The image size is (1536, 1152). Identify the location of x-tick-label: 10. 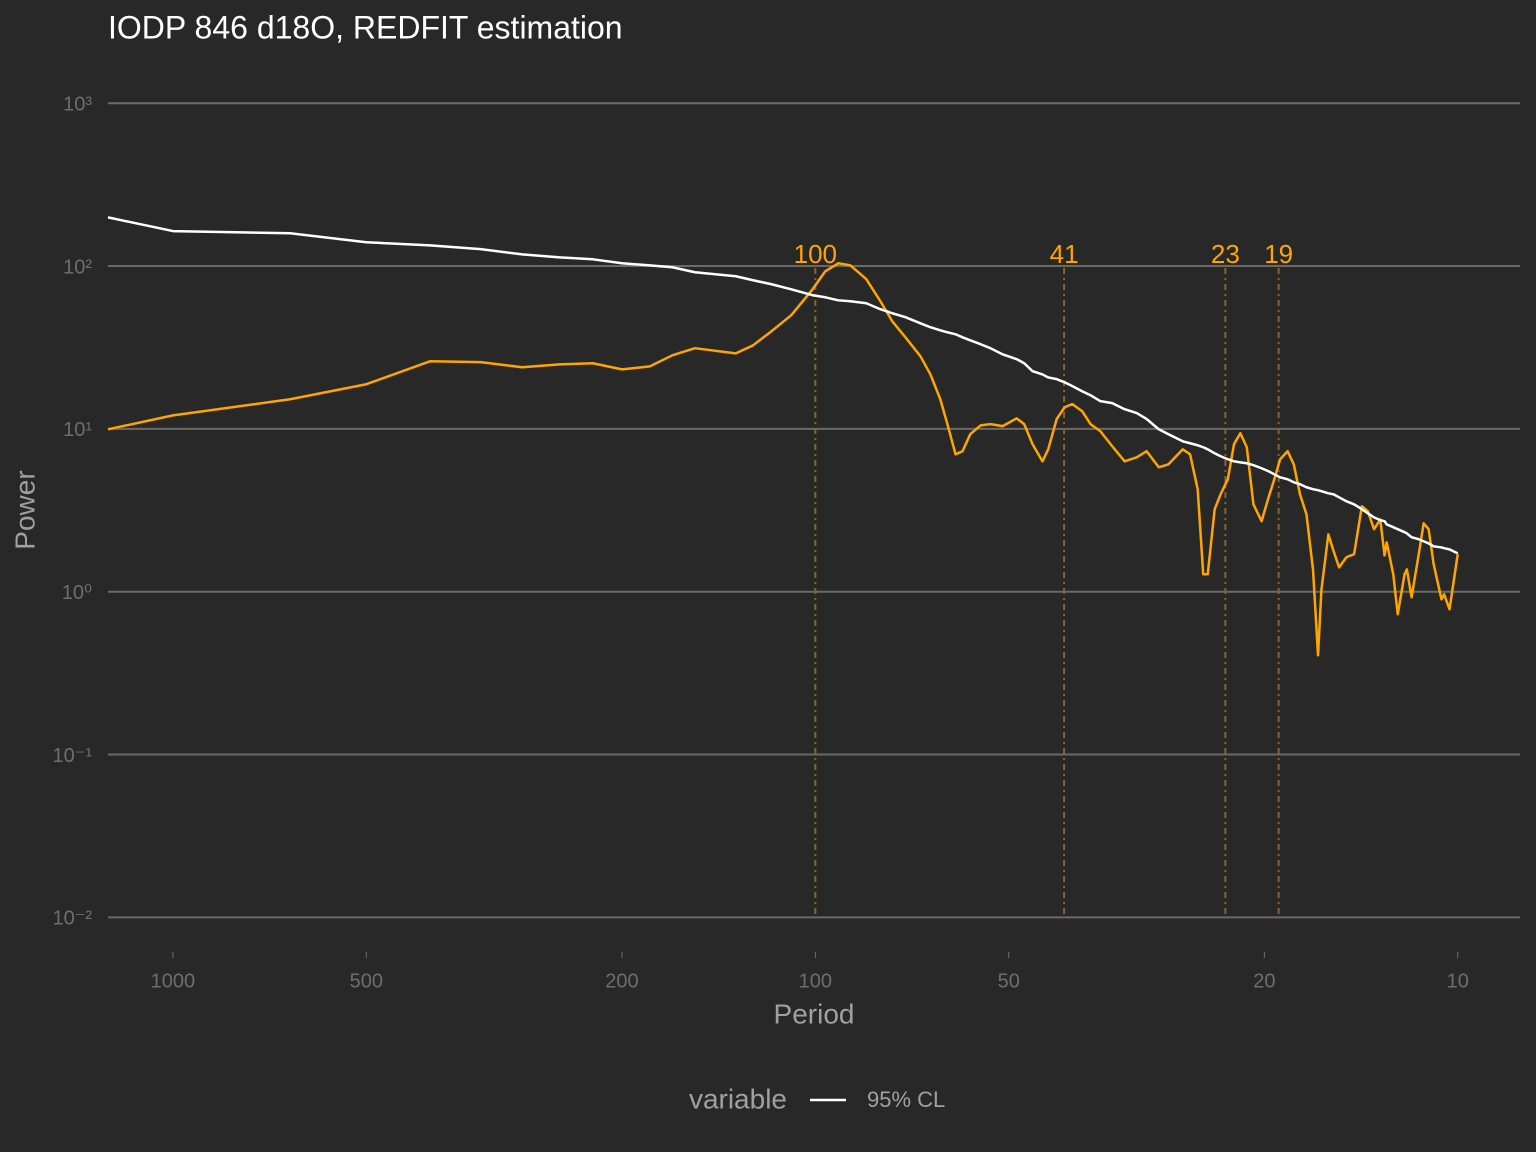
(1458, 981).